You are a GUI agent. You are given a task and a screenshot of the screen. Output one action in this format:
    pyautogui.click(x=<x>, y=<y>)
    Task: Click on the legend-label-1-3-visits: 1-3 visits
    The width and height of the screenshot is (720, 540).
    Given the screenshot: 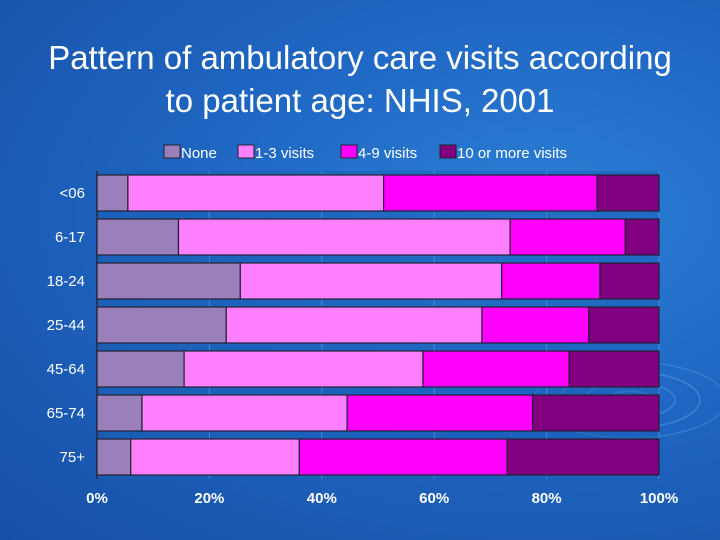 What is the action you would take?
    pyautogui.click(x=284, y=153)
    